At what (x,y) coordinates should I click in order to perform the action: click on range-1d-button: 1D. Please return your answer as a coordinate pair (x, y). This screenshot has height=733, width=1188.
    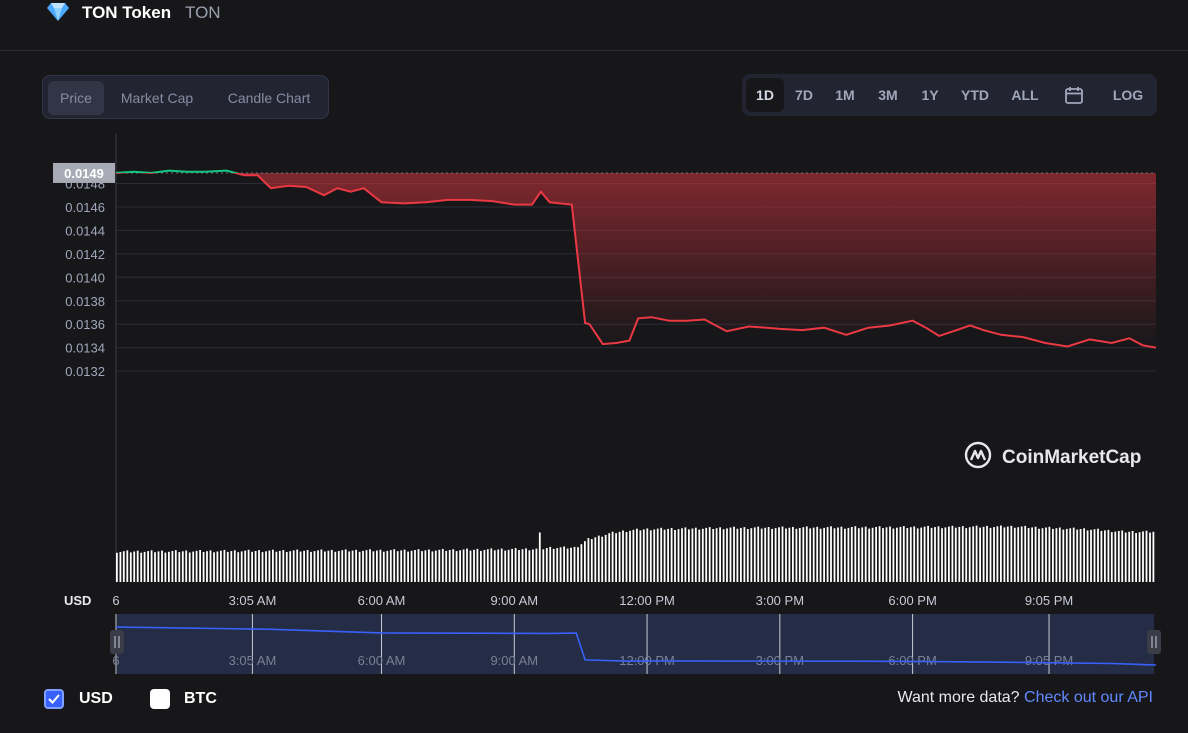
    Looking at the image, I should click on (765, 95).